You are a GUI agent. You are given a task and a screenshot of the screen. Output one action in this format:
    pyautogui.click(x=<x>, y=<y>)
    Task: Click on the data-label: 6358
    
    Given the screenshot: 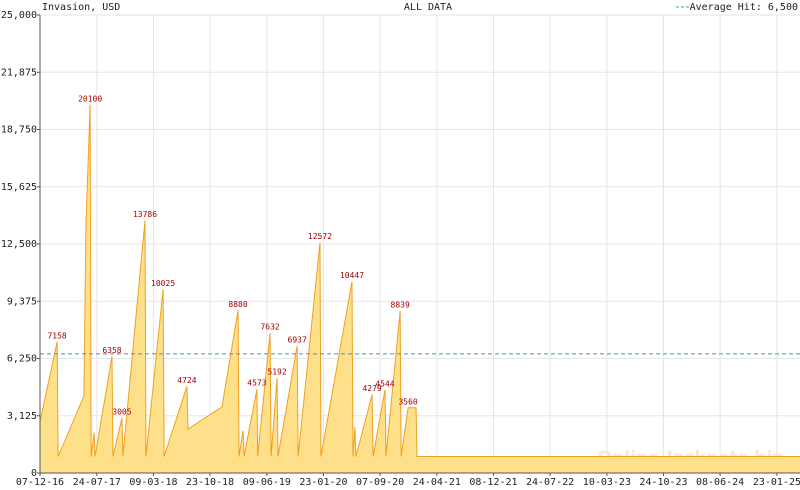 What is the action you would take?
    pyautogui.click(x=111, y=350)
    